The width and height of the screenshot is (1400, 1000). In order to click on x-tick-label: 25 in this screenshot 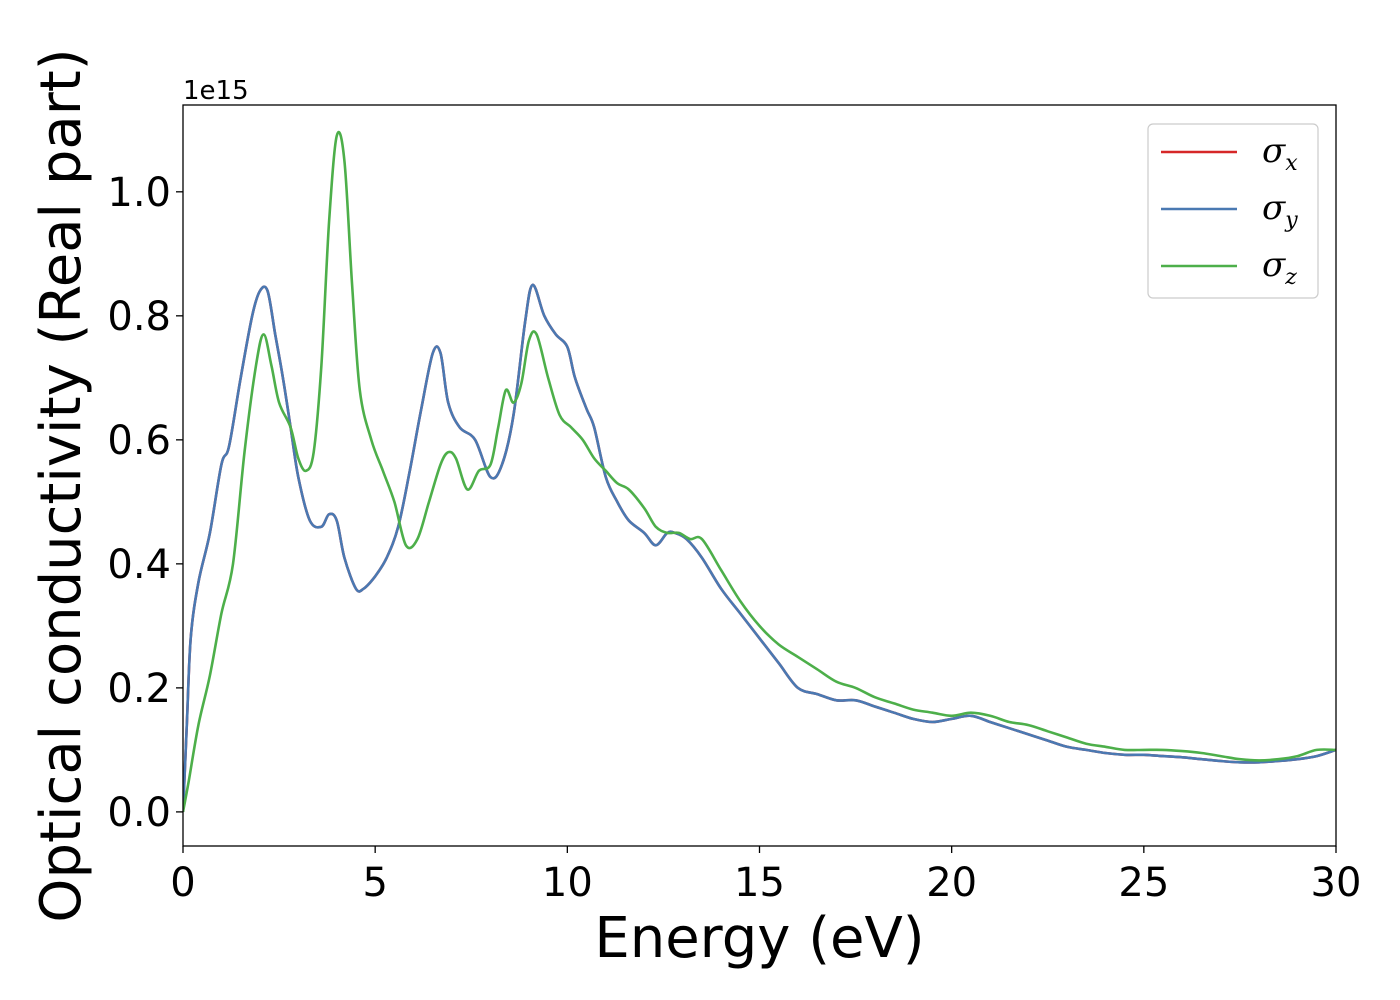, I will do `click(1143, 883)`.